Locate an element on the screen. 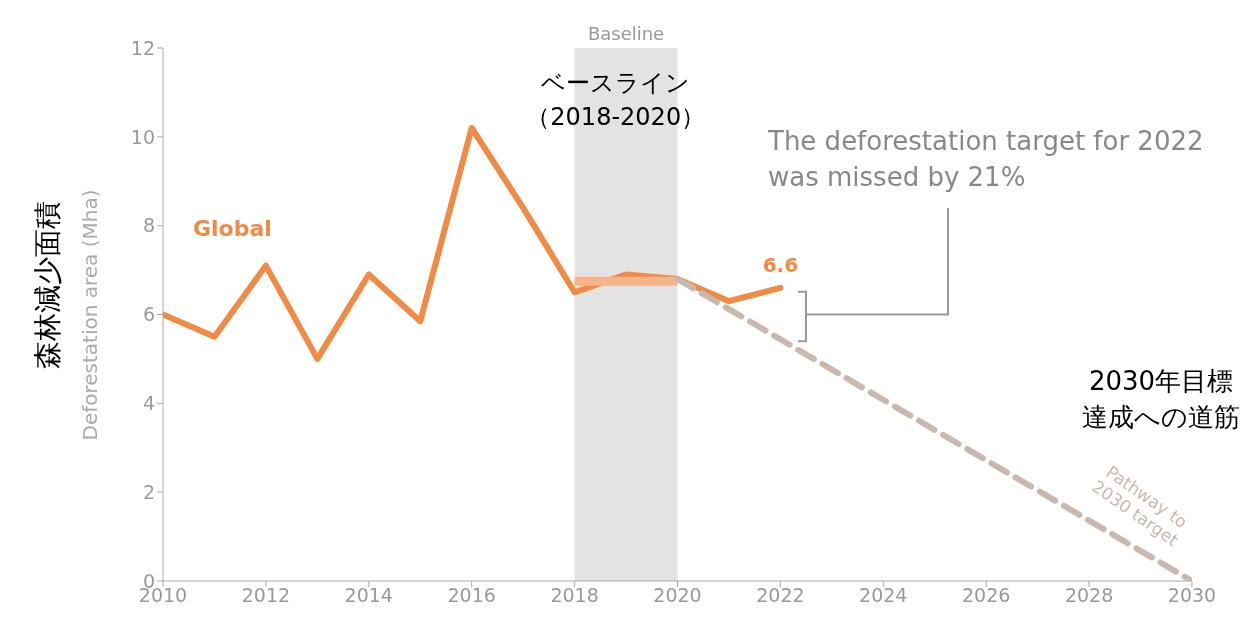  x-tick-label: 2014 is located at coordinates (368, 595).